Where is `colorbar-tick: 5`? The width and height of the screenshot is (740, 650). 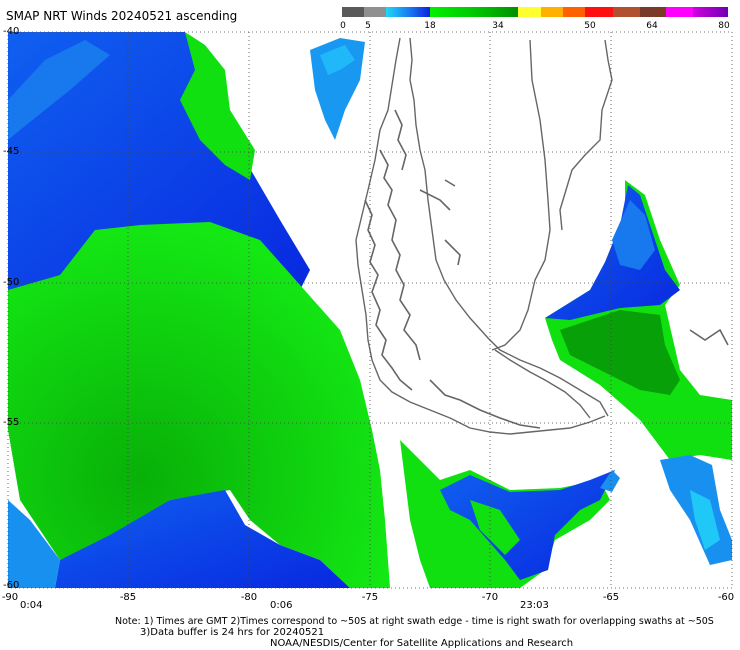
colorbar-tick: 5 is located at coordinates (368, 26).